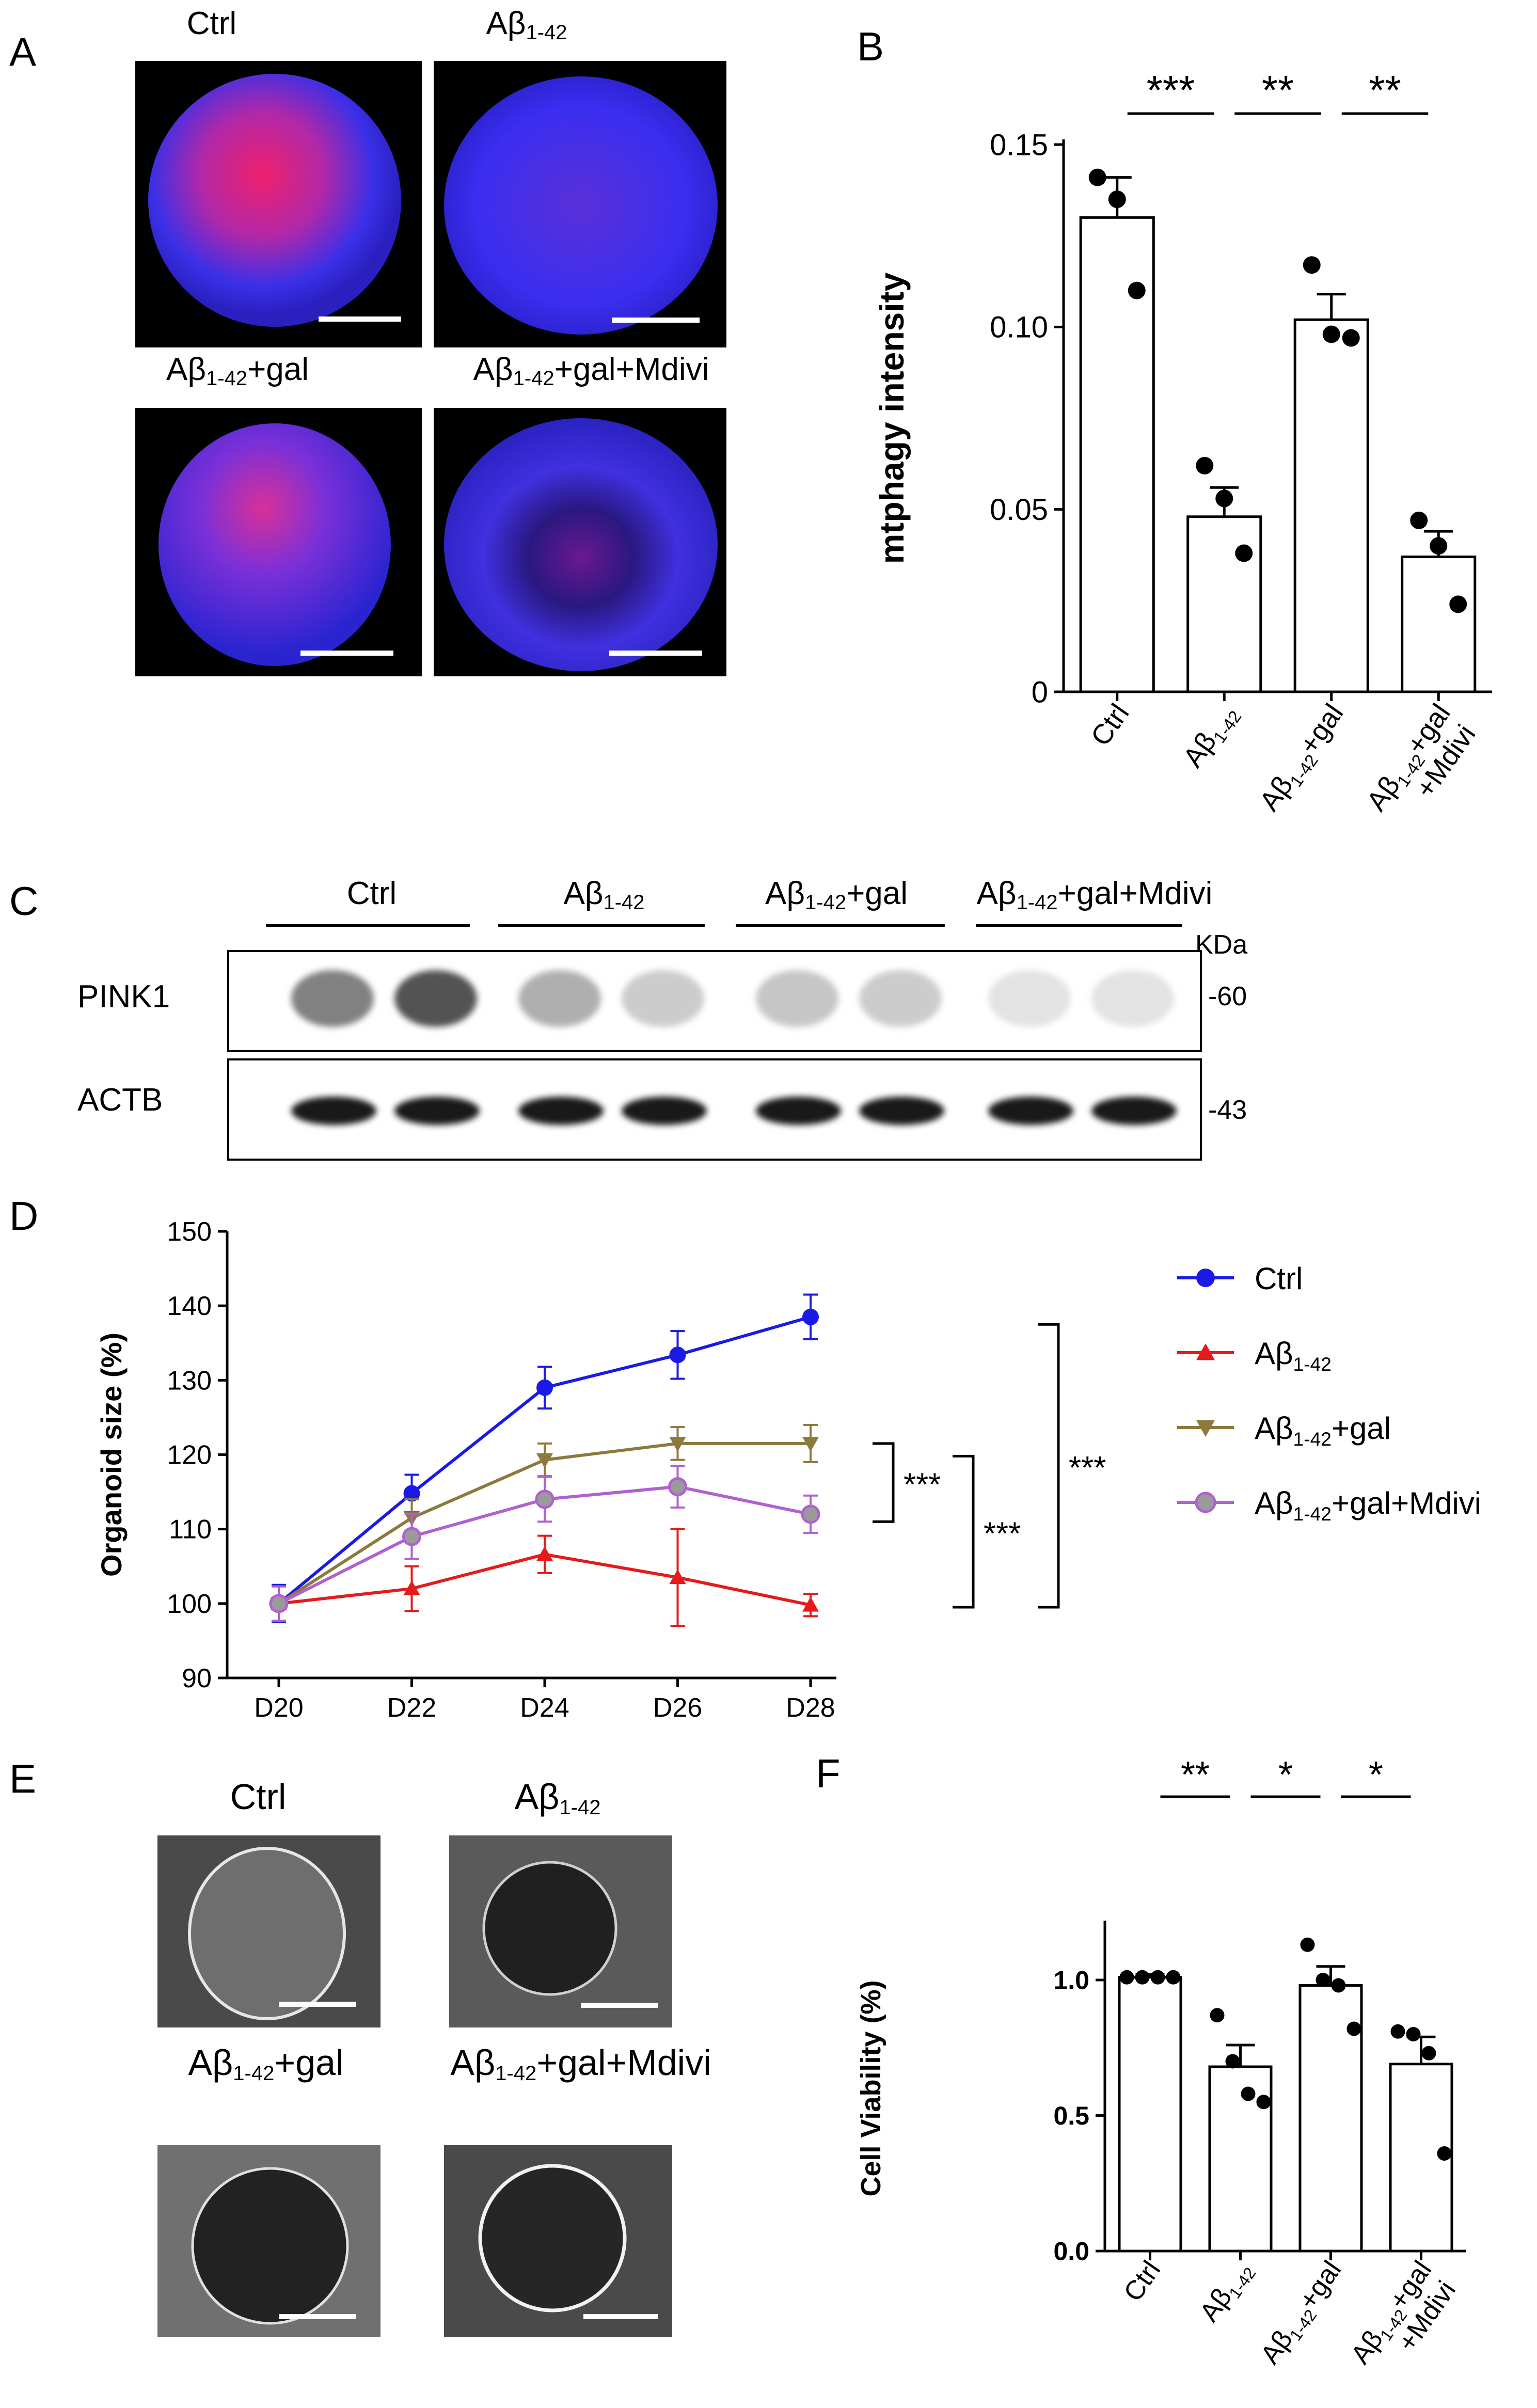 This screenshot has height=2408, width=1537. Describe the element at coordinates (278, 1708) in the screenshot. I see `x-tick-label: D20` at that location.